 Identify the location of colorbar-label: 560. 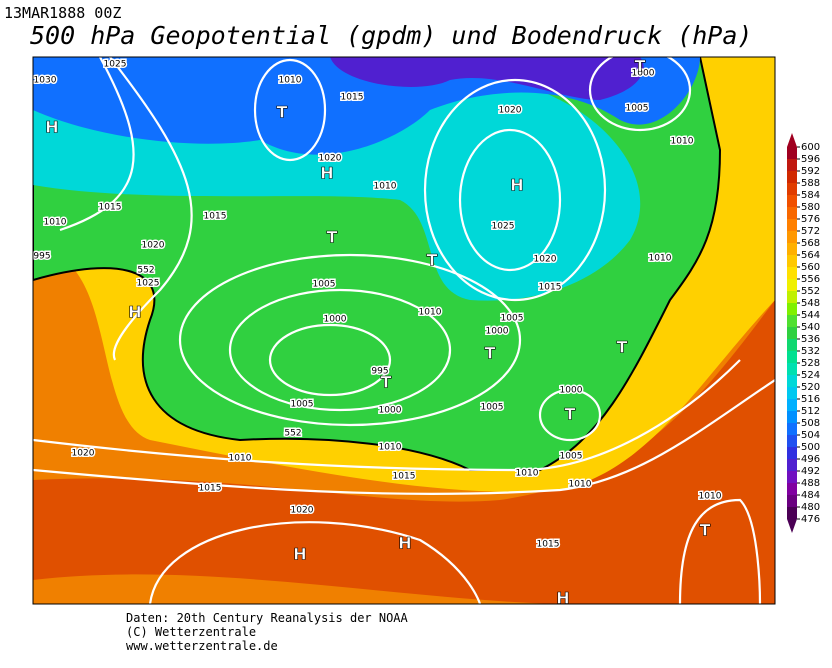
(810, 267).